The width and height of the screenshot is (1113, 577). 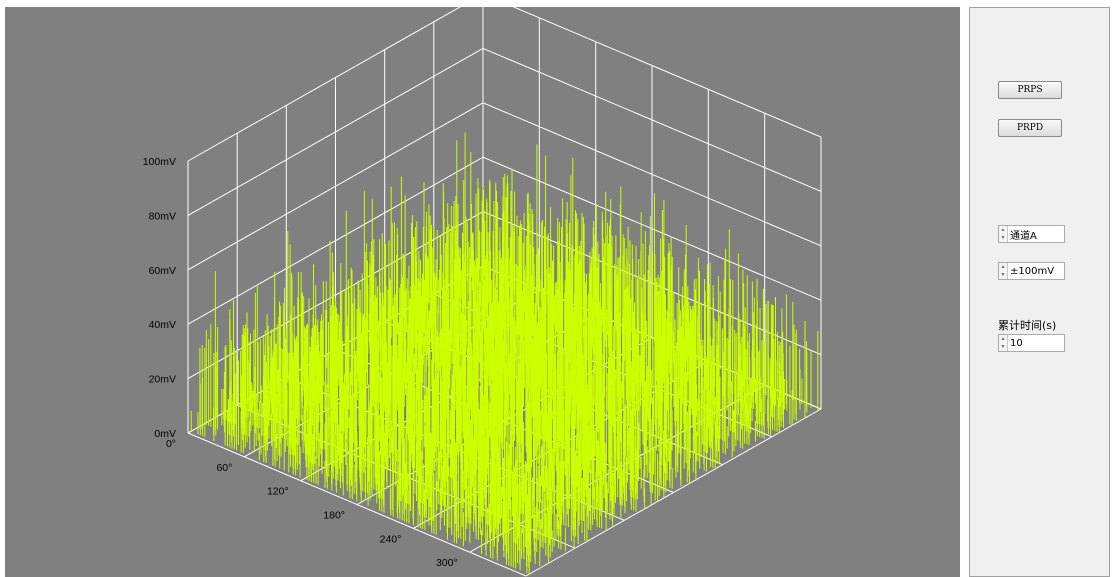 I want to click on range-value: ±100mV, so click(x=1032, y=271).